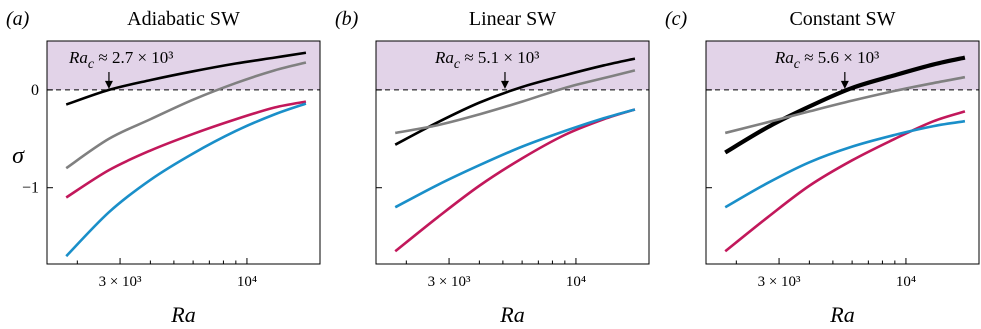  What do you see at coordinates (826, 60) in the screenshot?
I see `critical-ra-annotation: Rac ≈ 5.6 × 10³` at bounding box center [826, 60].